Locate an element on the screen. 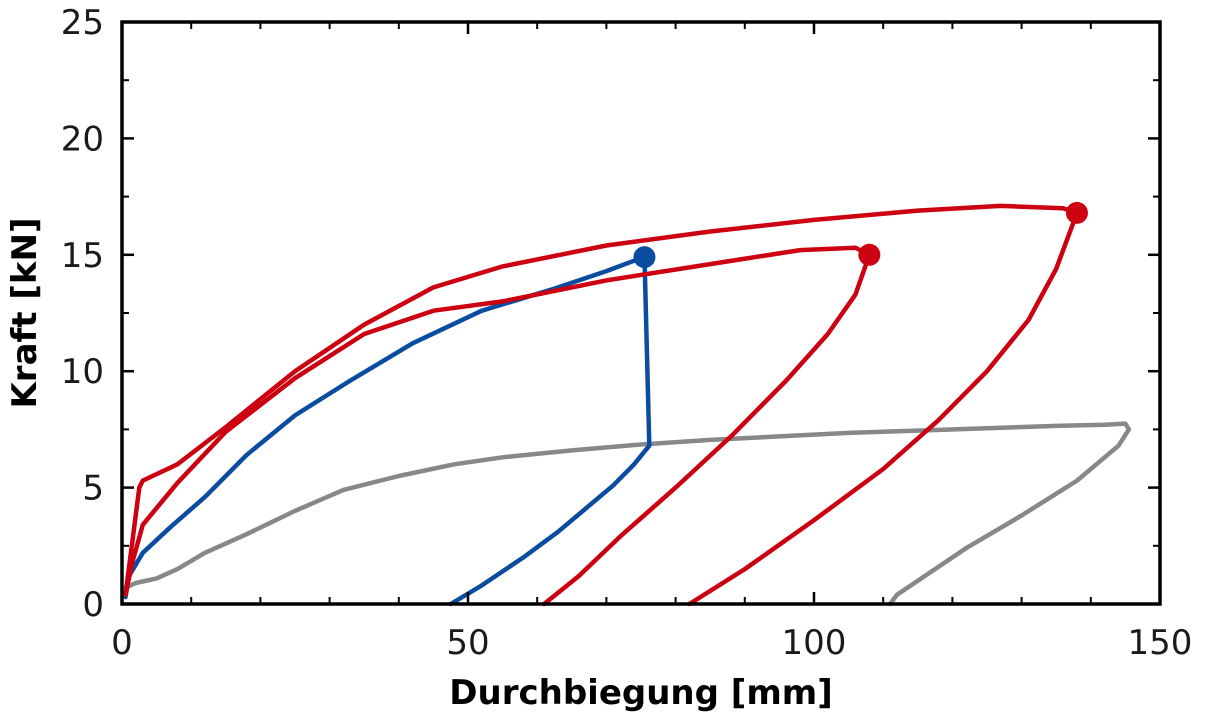 This screenshot has height=724, width=1217. y-tick-label: 10 is located at coordinates (82, 372).